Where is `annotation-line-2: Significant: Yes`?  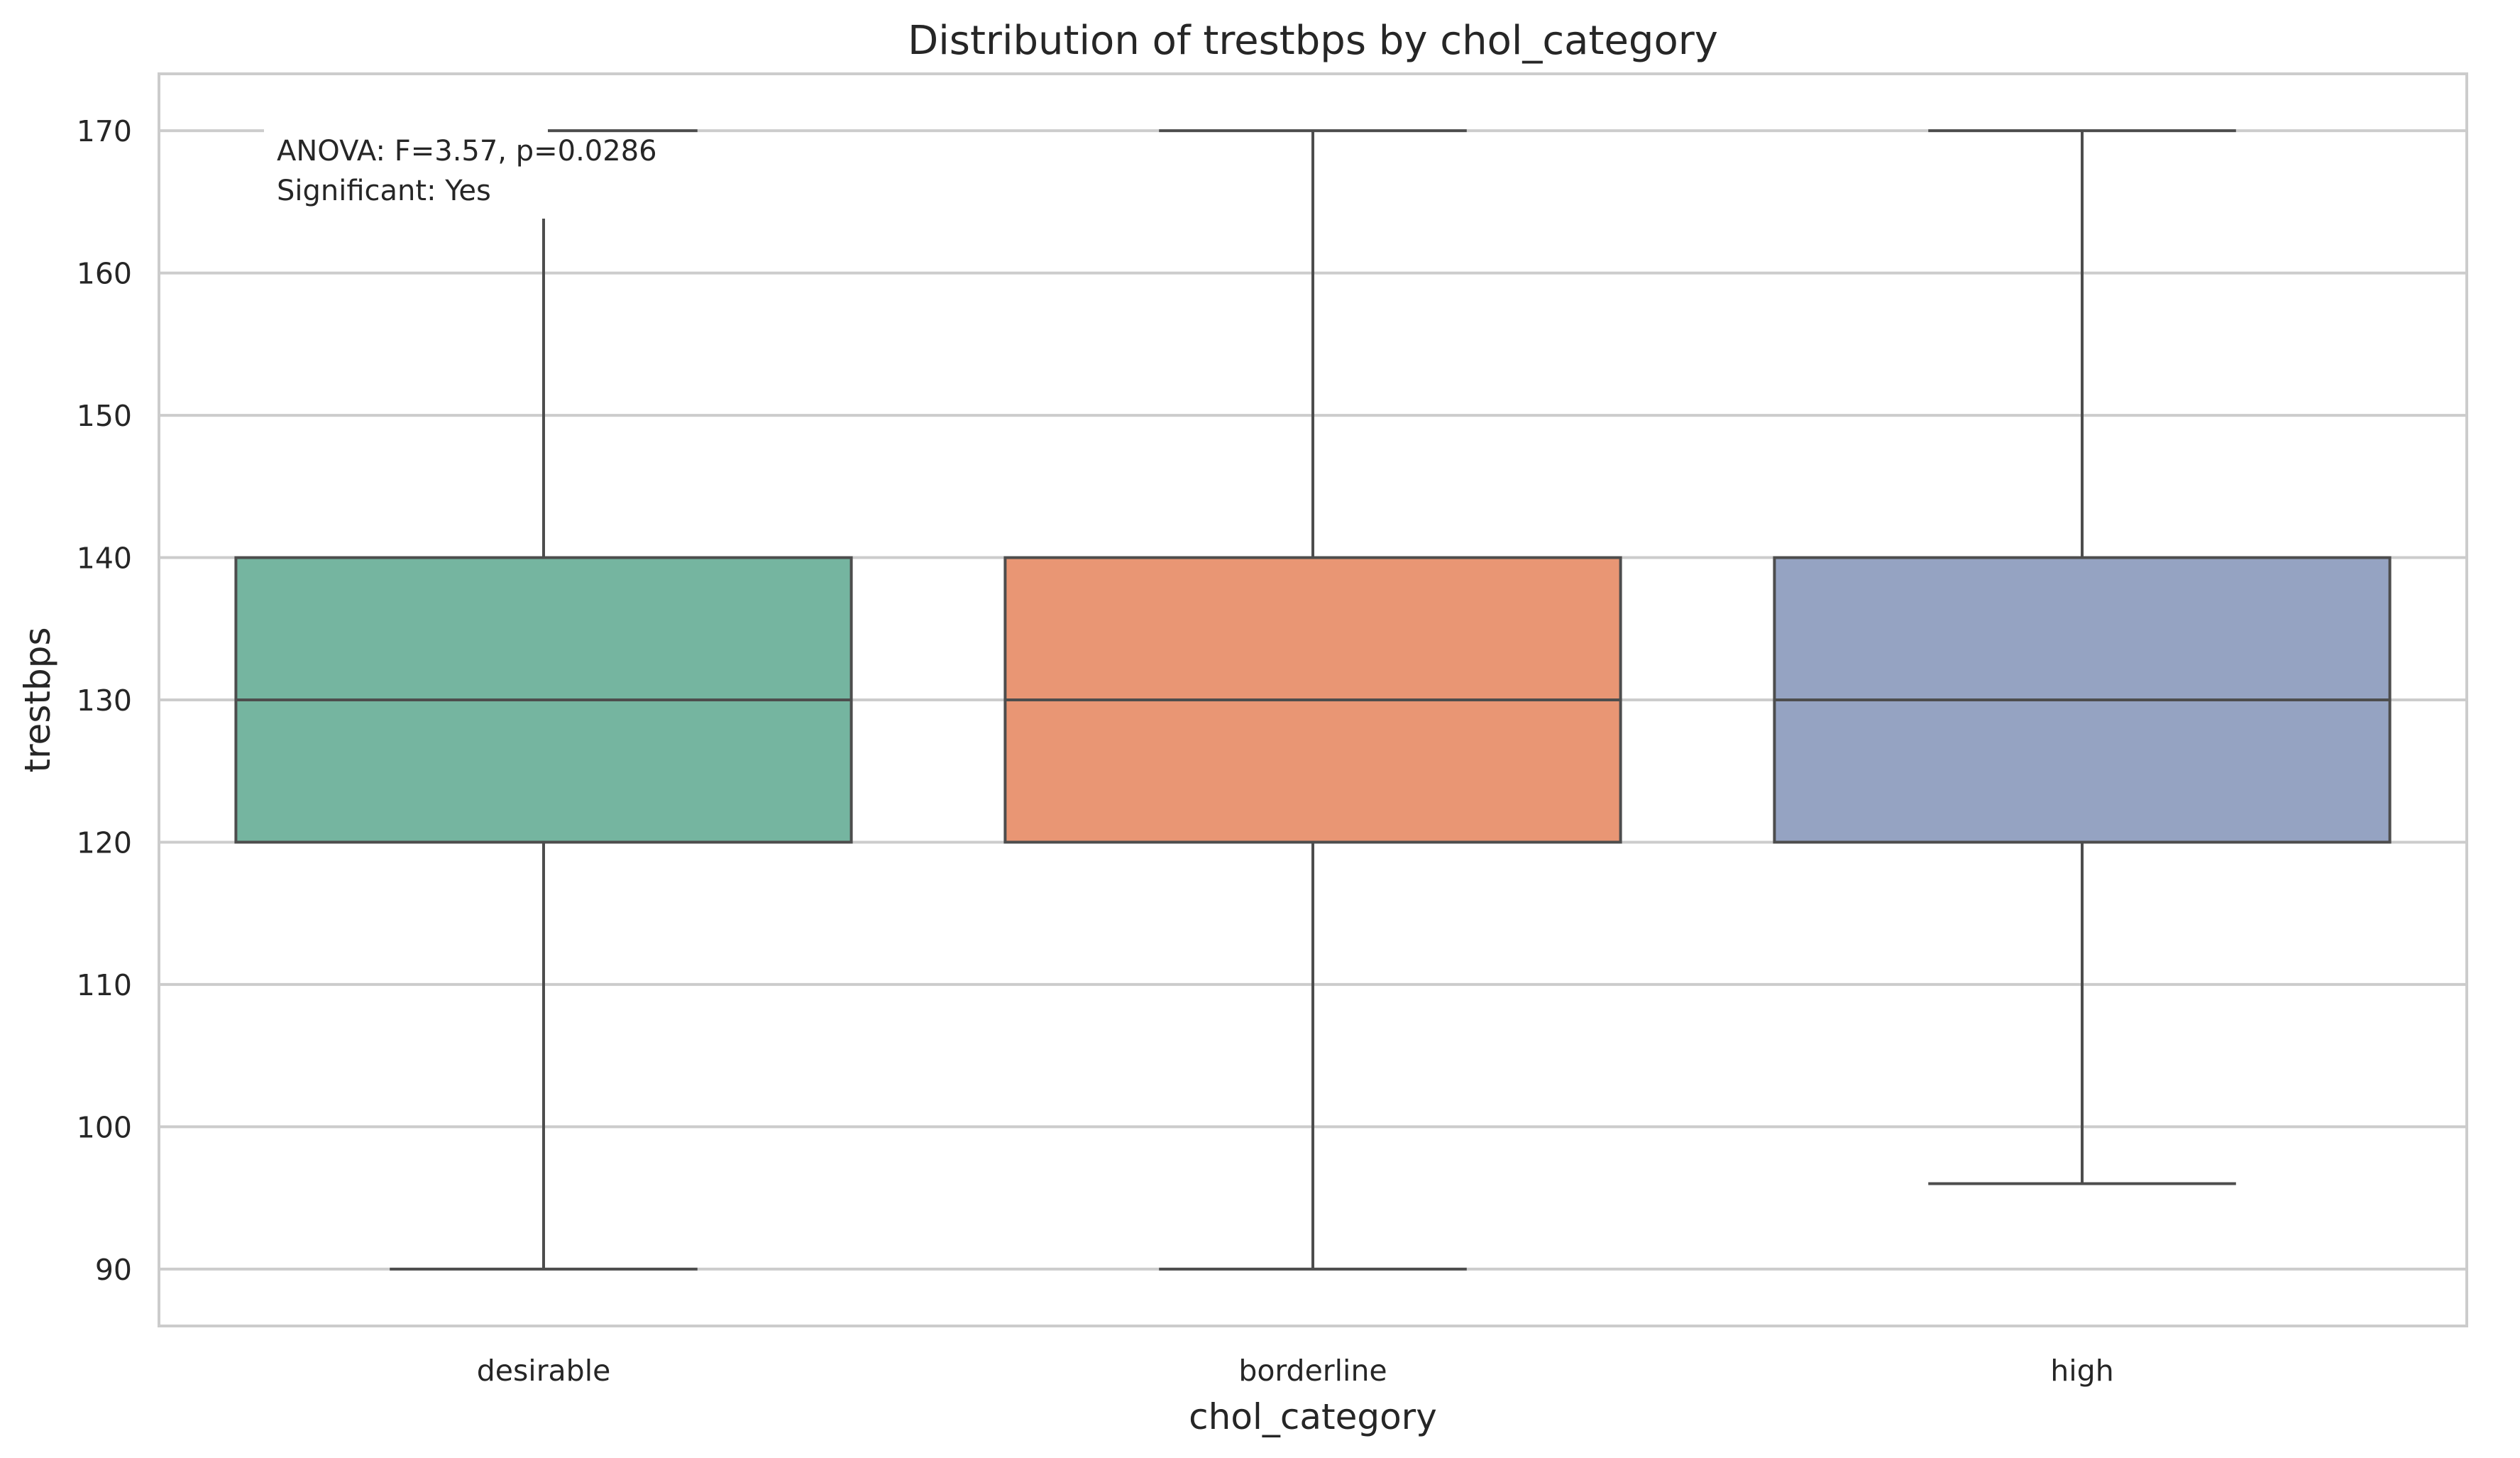
annotation-line-2: Significant: Yes is located at coordinates (384, 191).